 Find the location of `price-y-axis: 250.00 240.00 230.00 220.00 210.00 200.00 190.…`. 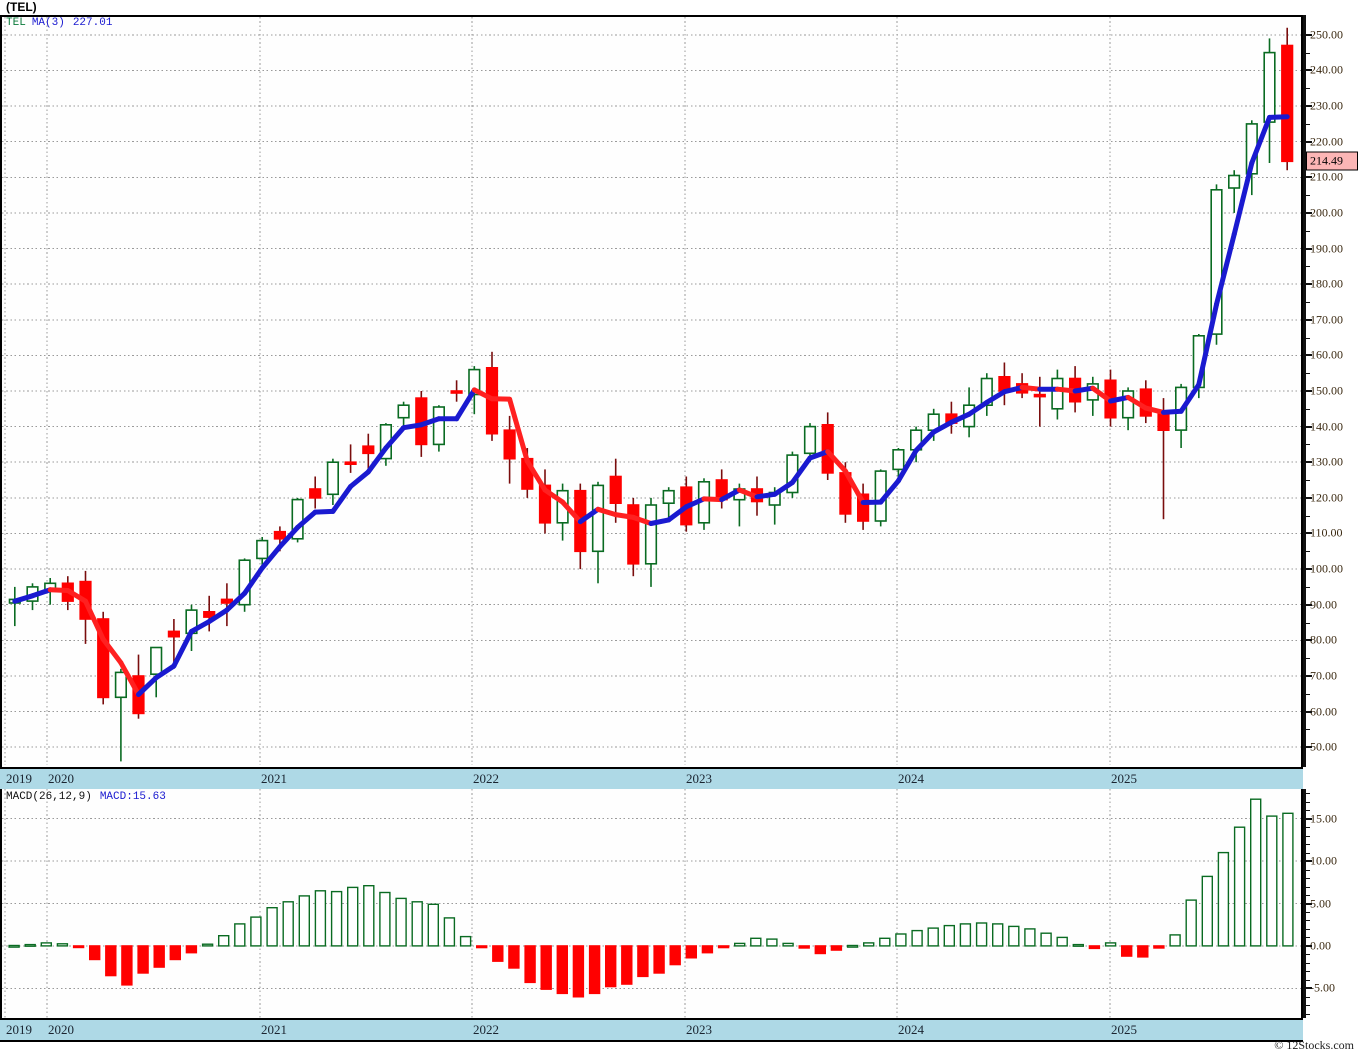

price-y-axis: 250.00 240.00 230.00 220.00 210.00 200.00 190.… is located at coordinates (1331, 391).